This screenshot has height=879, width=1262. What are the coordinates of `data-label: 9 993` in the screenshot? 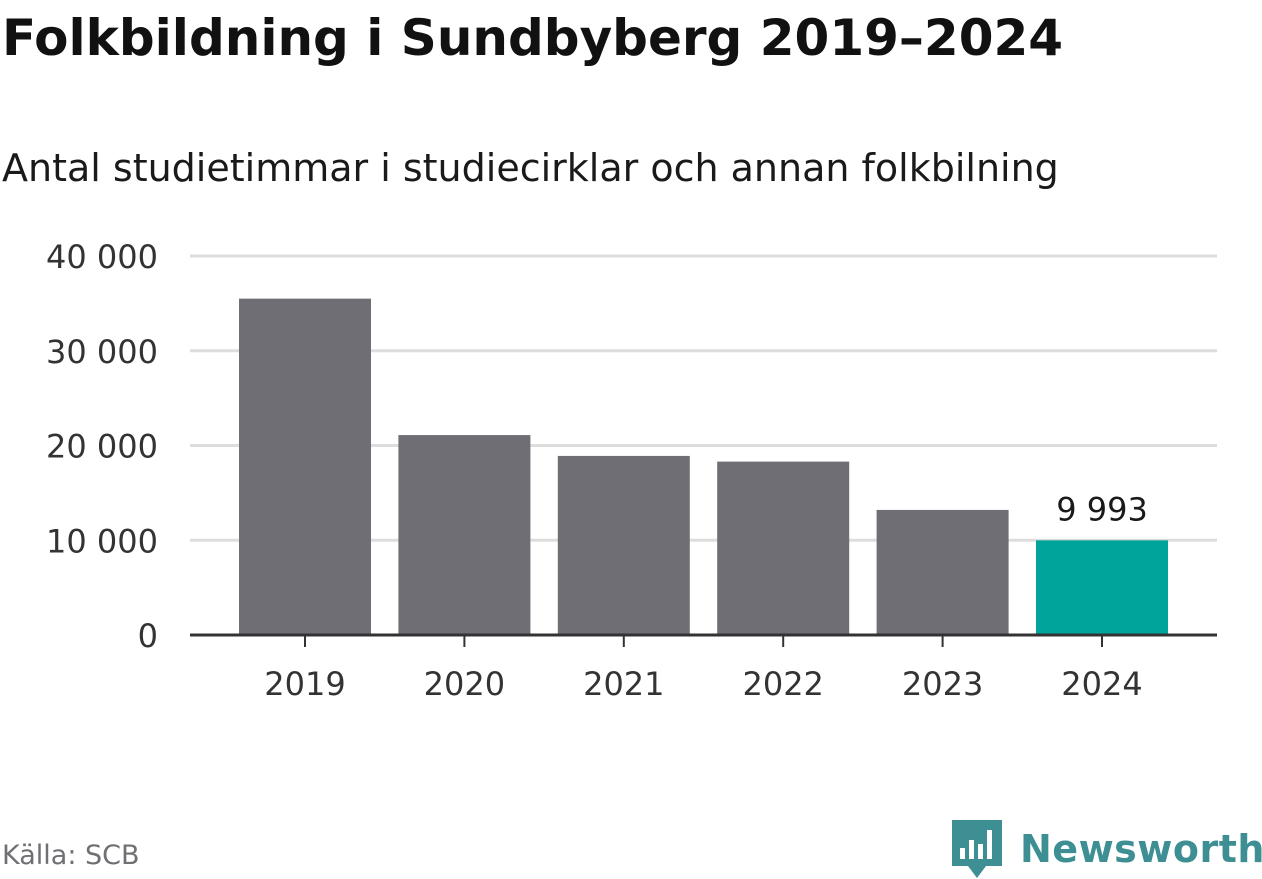 It's located at (1102, 509).